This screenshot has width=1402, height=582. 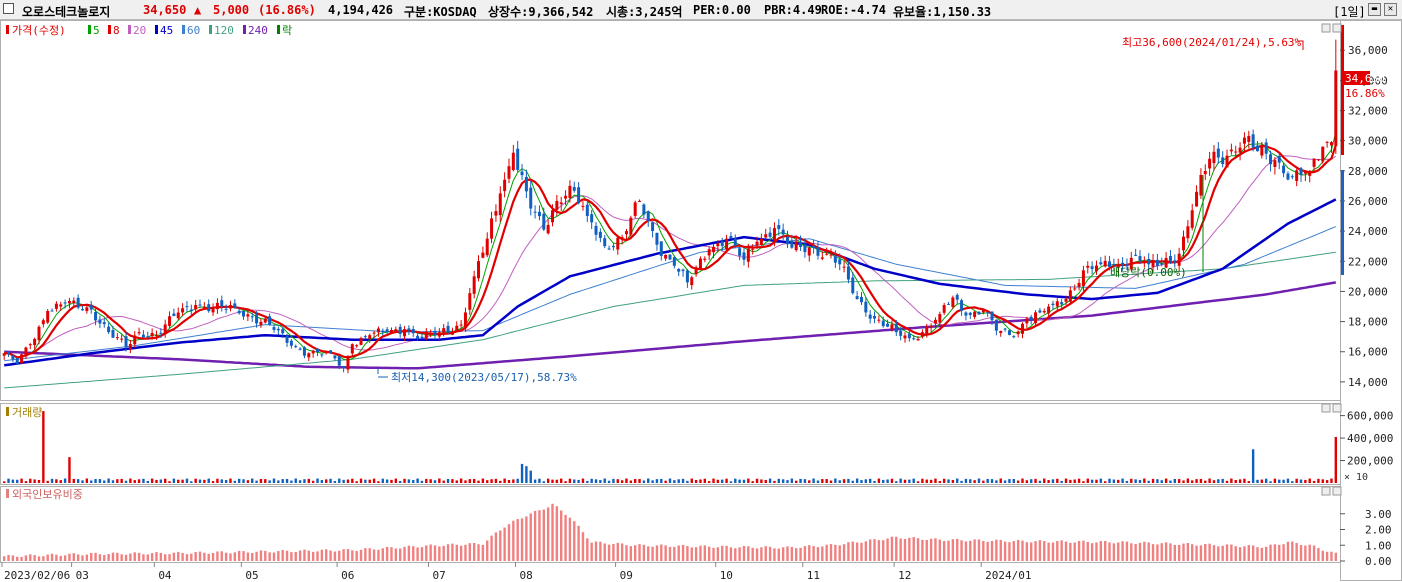 I want to click on low-marker-icon, so click(x=382, y=373).